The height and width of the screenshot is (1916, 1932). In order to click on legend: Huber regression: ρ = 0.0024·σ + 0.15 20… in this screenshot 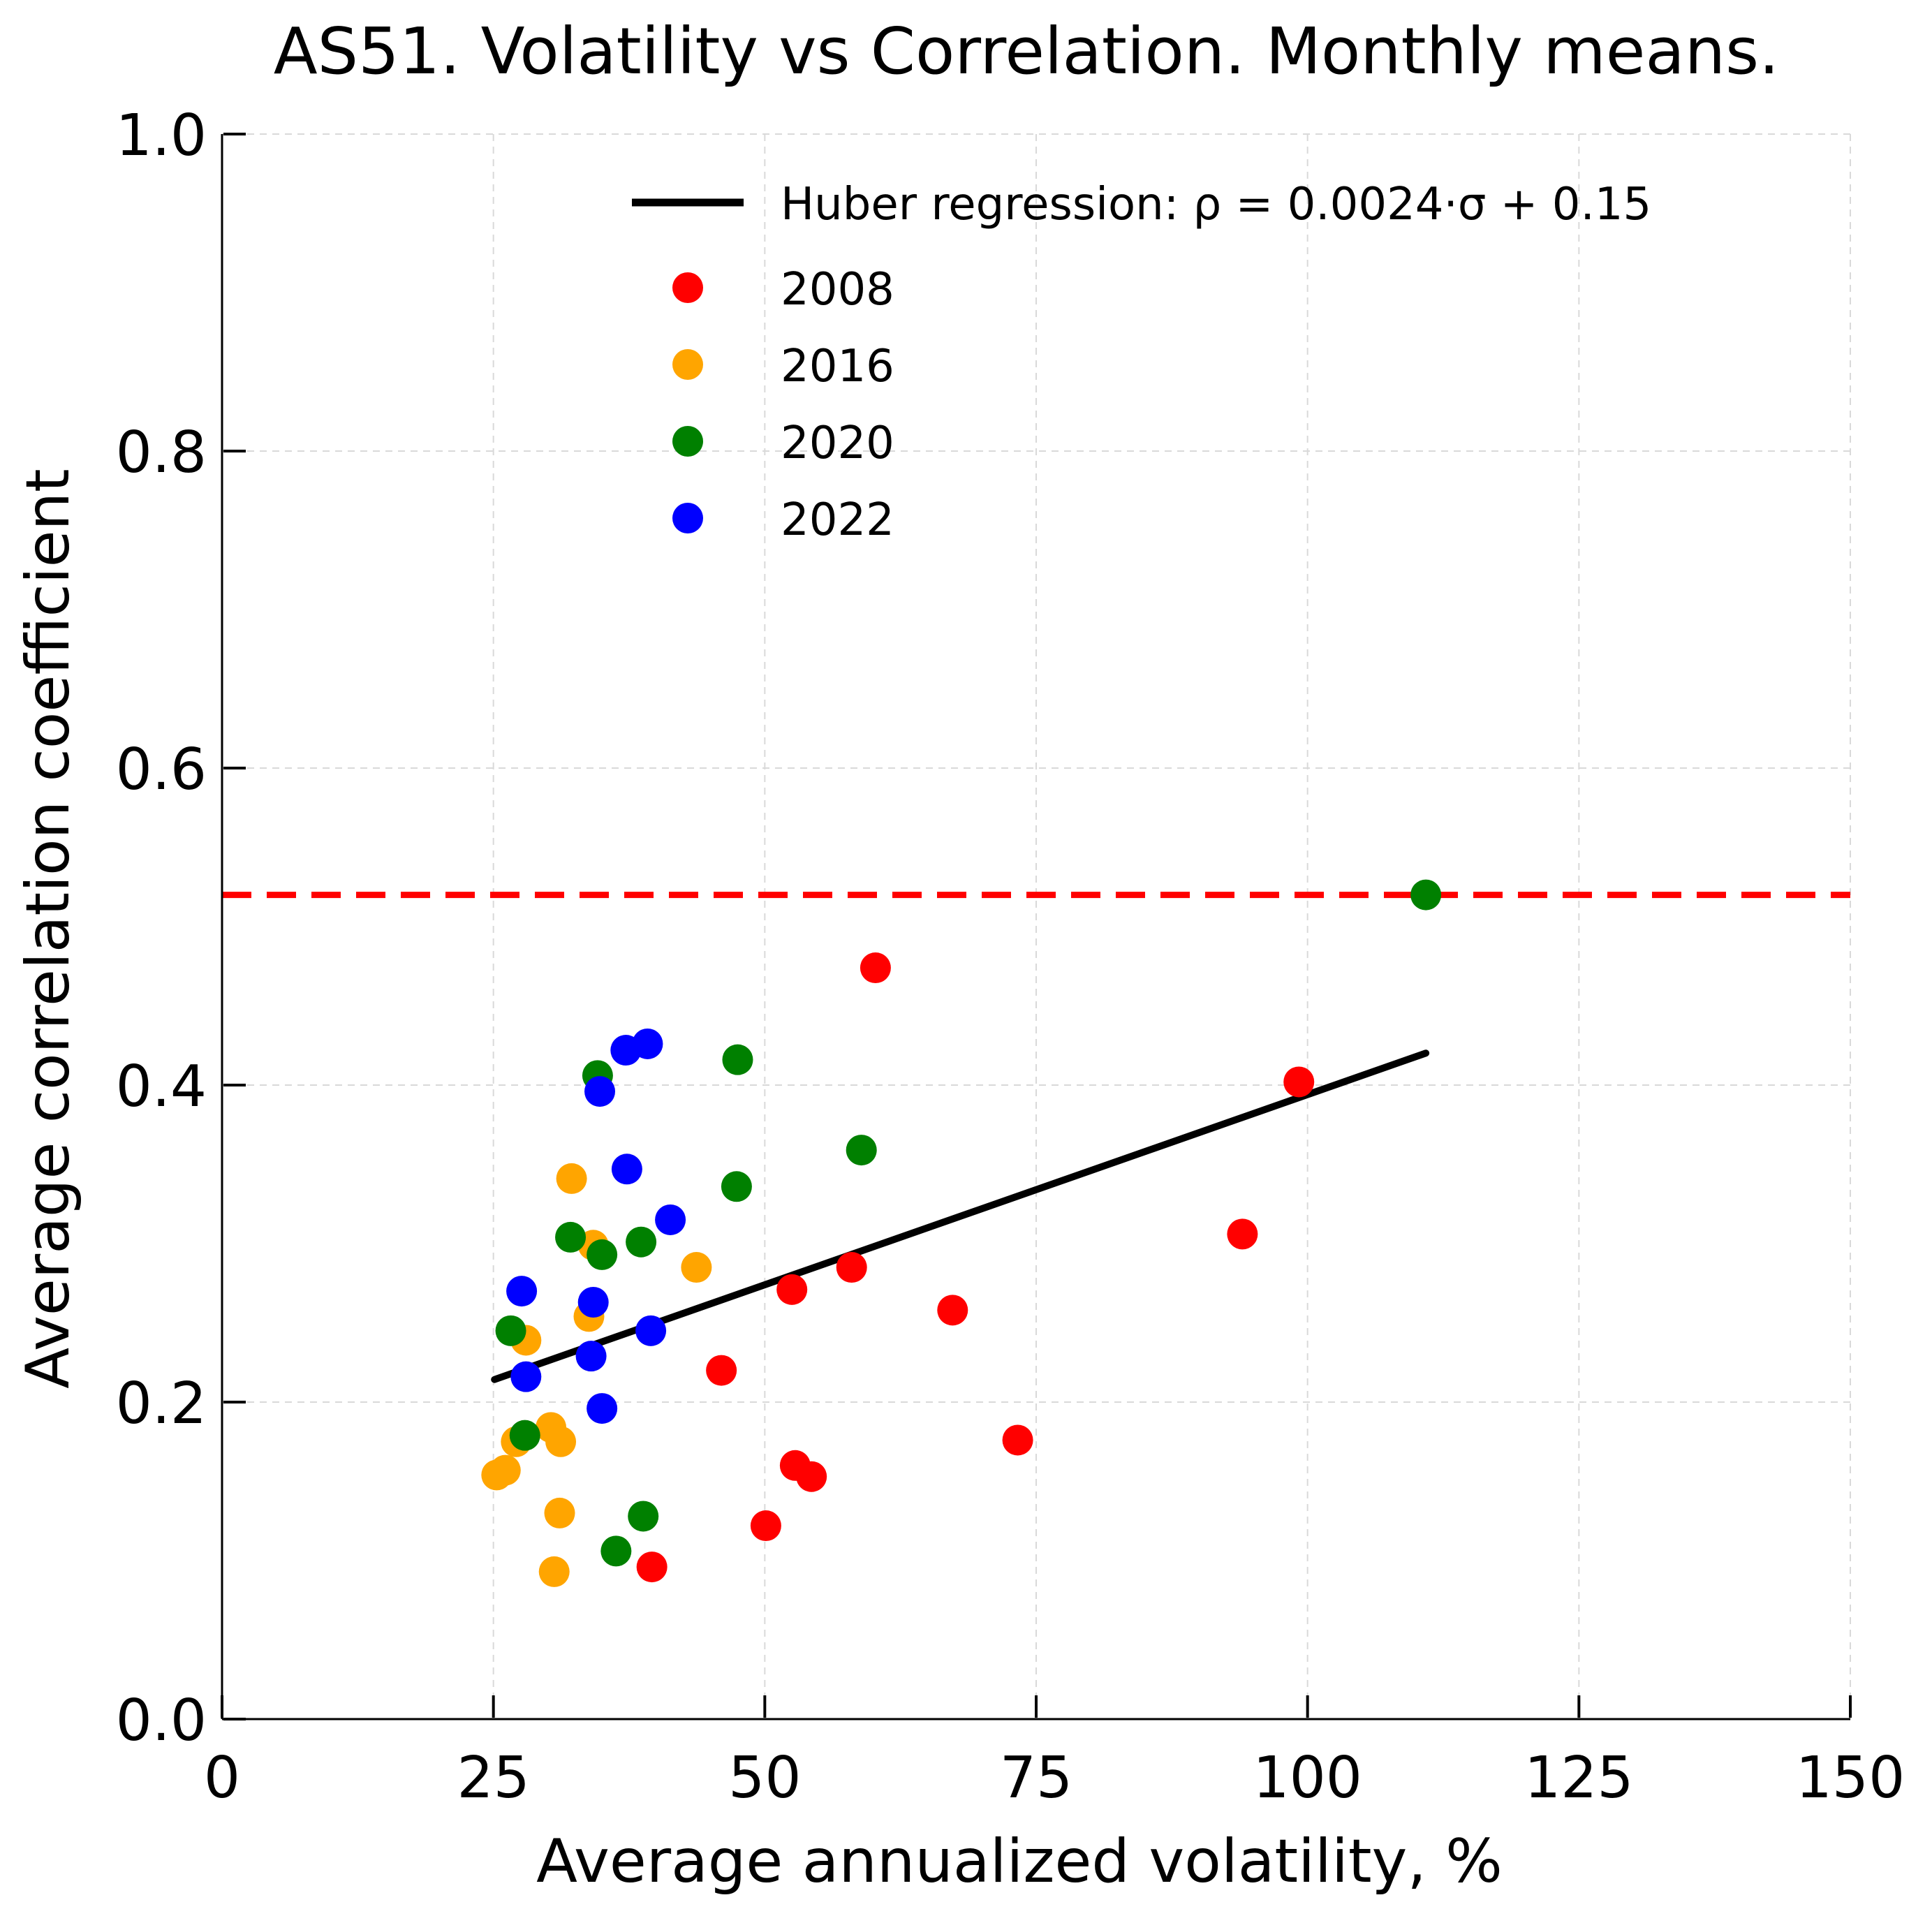, I will do `click(1142, 363)`.